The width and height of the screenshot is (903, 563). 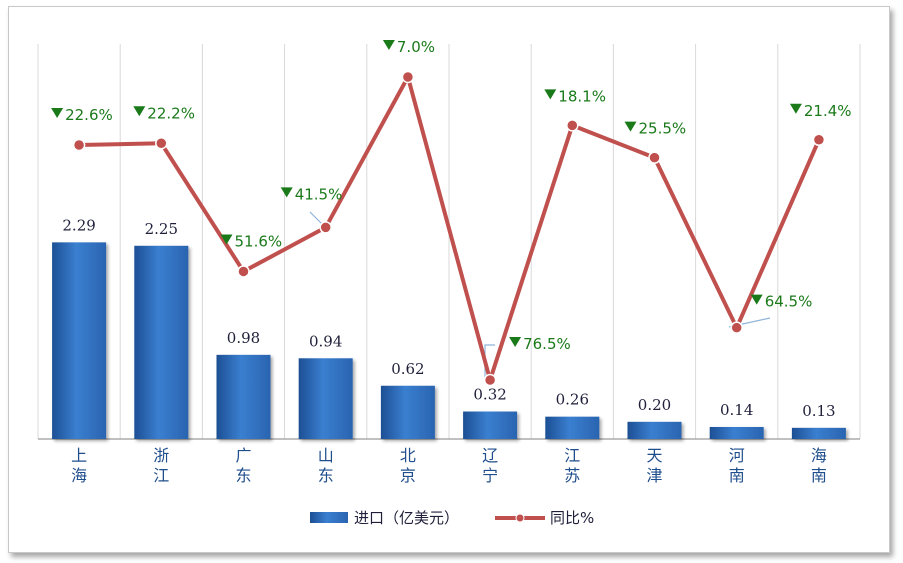 I want to click on pct-value-label: 18.1%, so click(x=582, y=96).